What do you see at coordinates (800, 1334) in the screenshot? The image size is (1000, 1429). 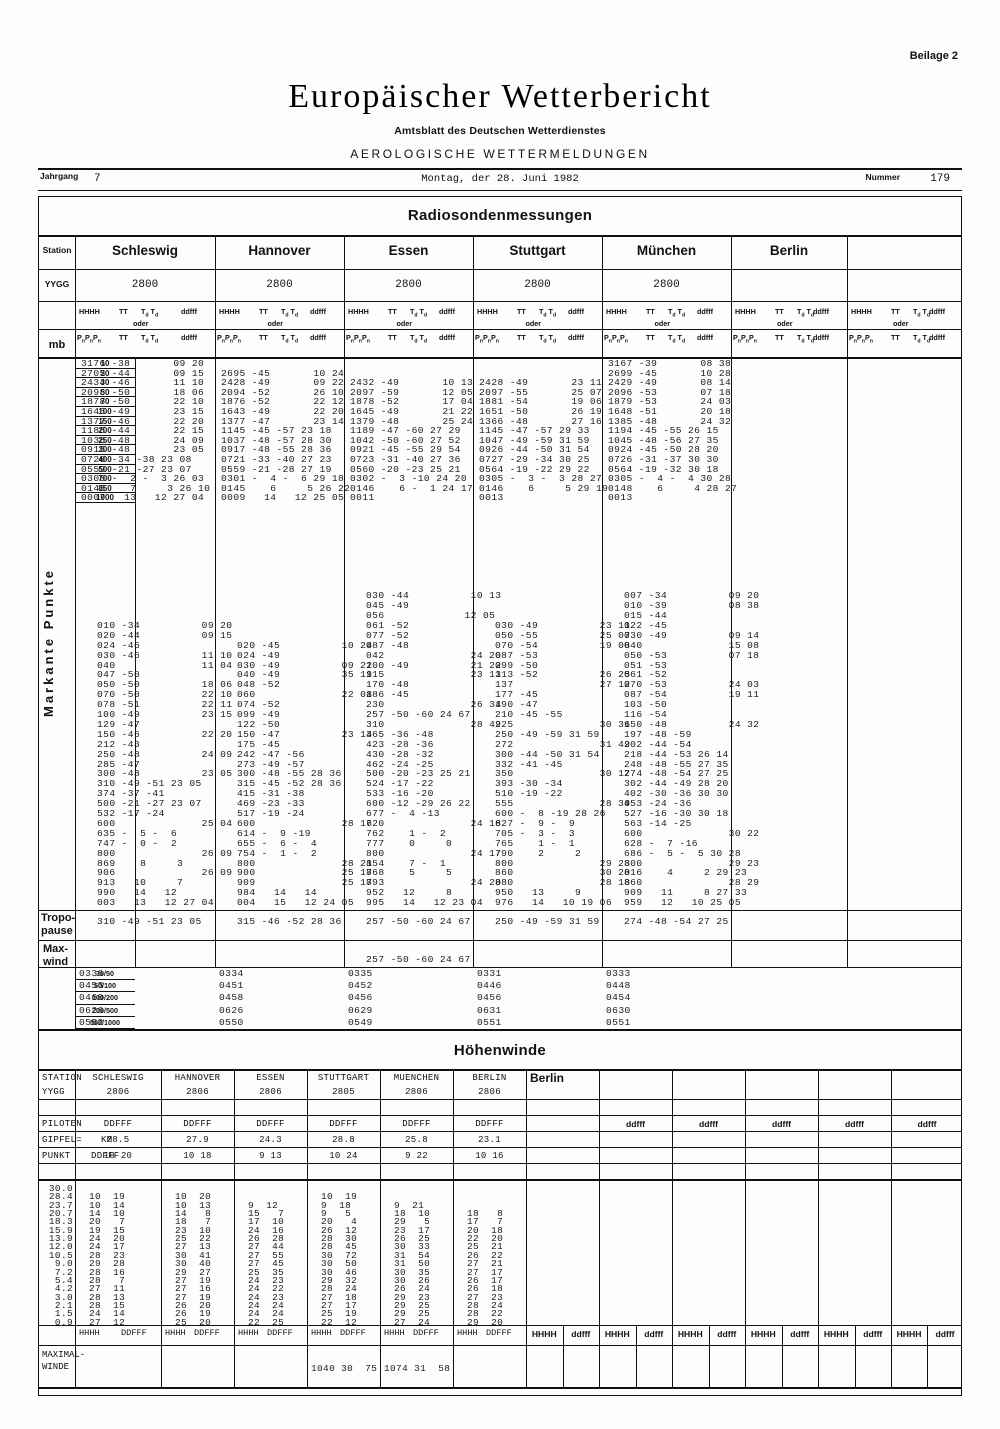 I see `hw-foot-ddfff-bold: ddfff` at bounding box center [800, 1334].